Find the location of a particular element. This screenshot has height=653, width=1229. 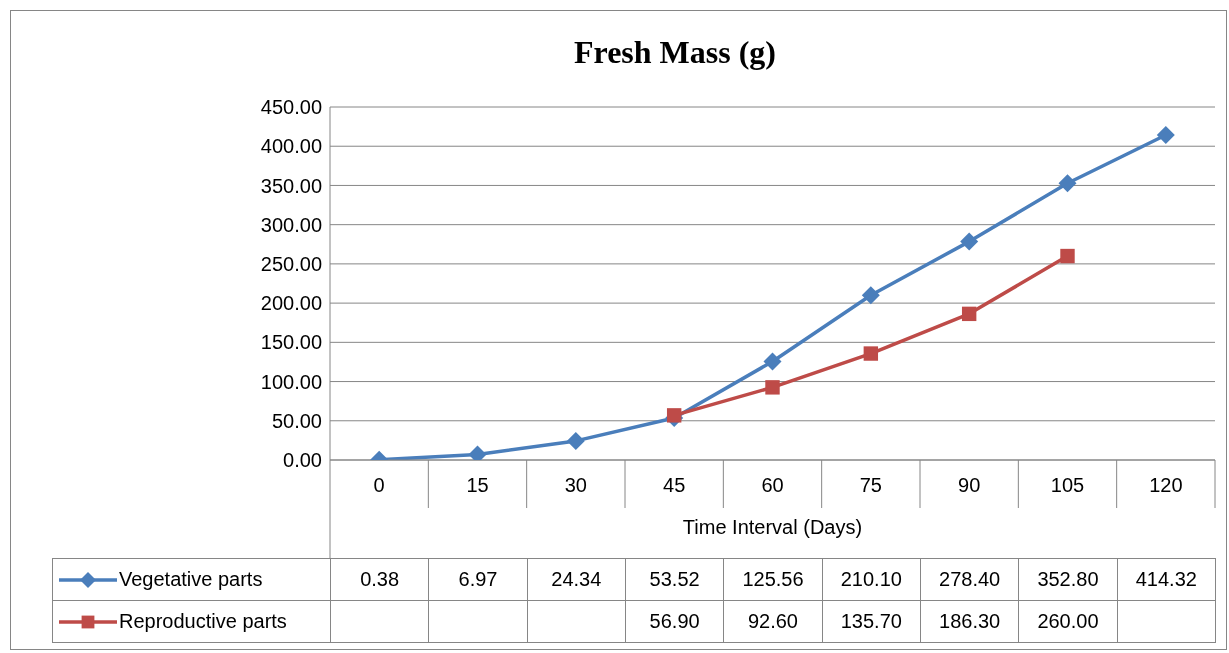

data-label: 24.34 is located at coordinates (576, 579).